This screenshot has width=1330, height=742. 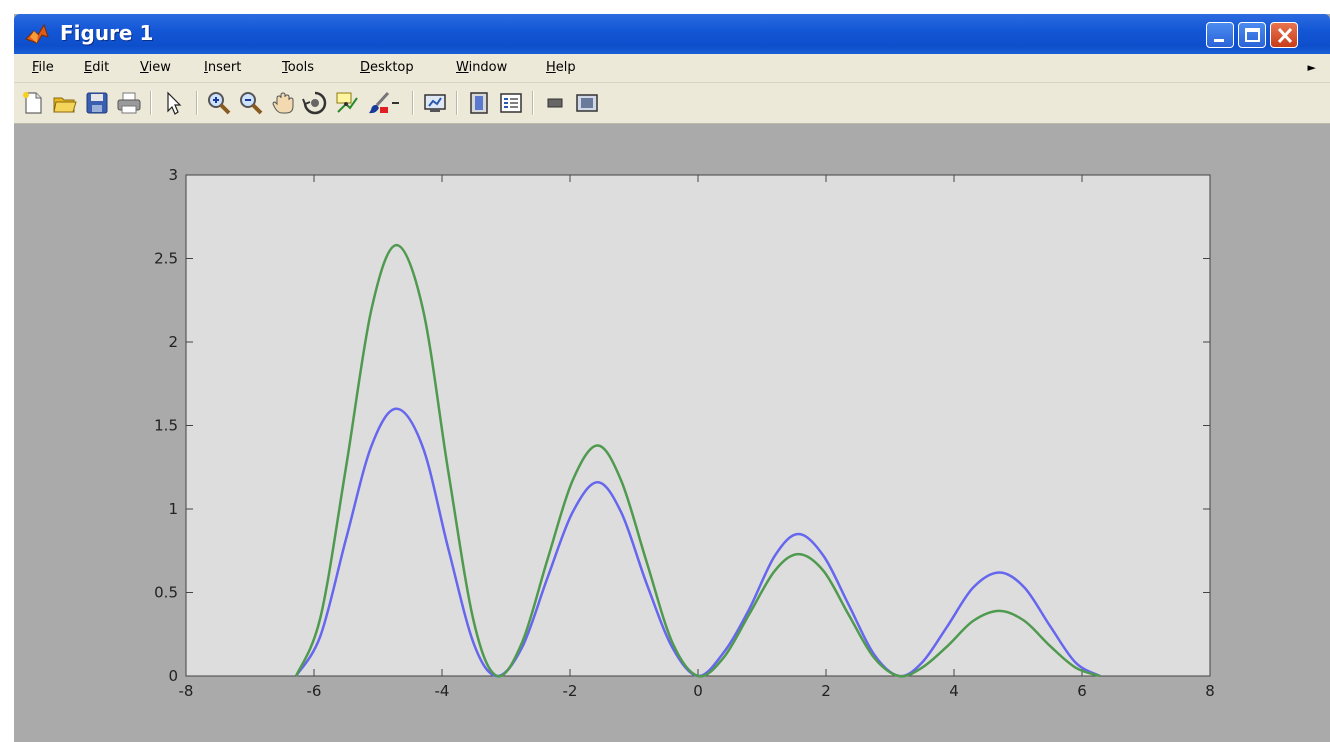 I want to click on menu-help: Help, so click(x=561, y=67).